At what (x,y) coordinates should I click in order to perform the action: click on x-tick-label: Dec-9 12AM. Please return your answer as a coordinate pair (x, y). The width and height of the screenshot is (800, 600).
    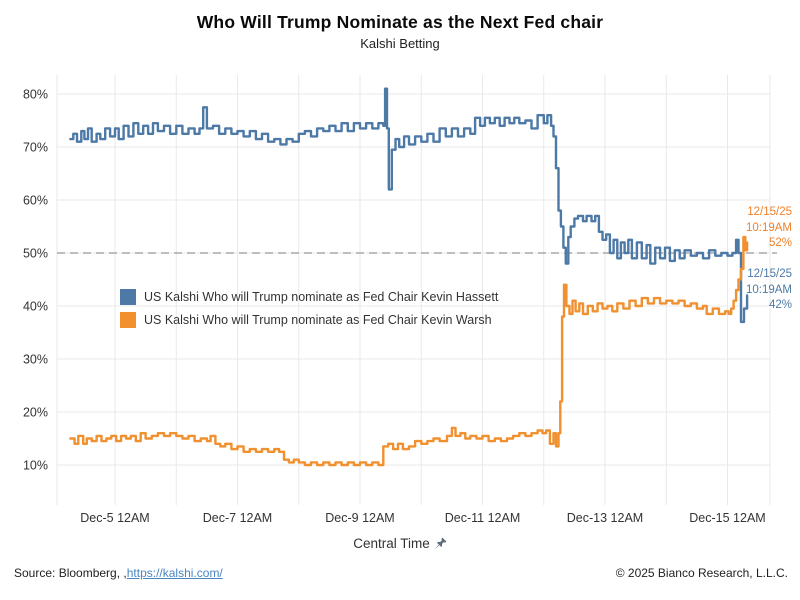
    Looking at the image, I should click on (359, 518).